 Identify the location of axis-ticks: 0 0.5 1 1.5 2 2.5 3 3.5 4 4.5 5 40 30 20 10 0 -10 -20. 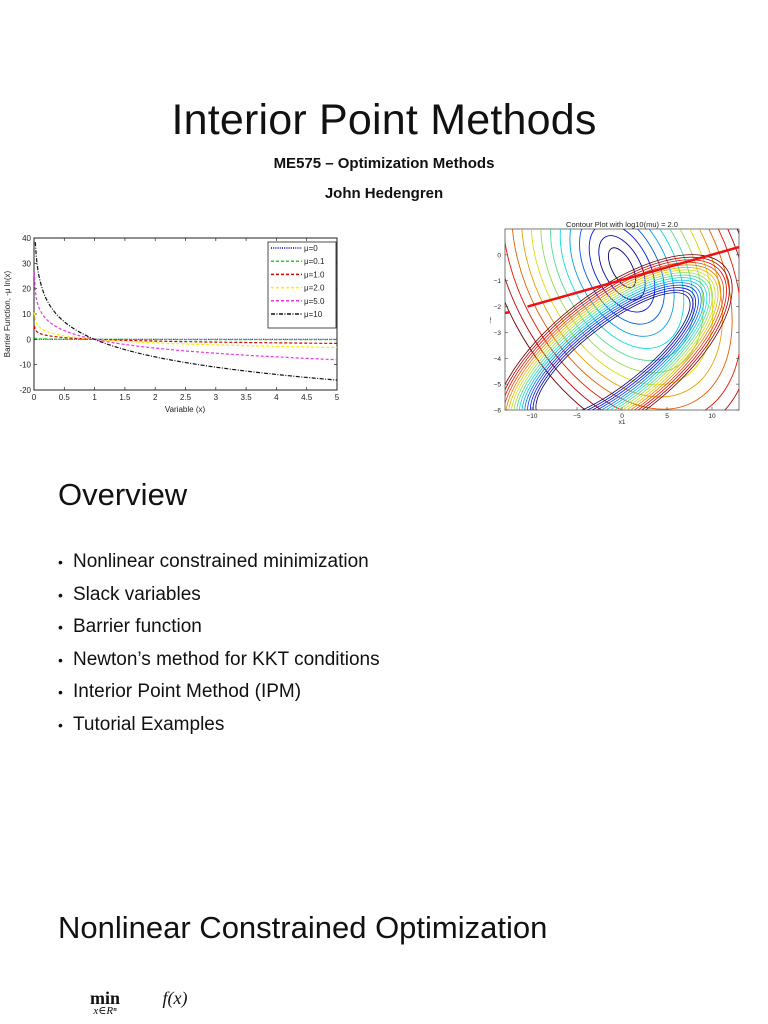
(179, 318).